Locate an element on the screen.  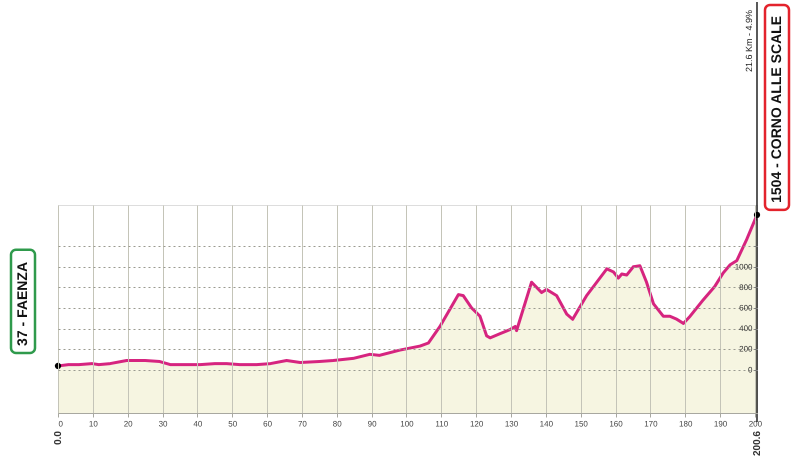
x-tick-label: 120 is located at coordinates (477, 424).